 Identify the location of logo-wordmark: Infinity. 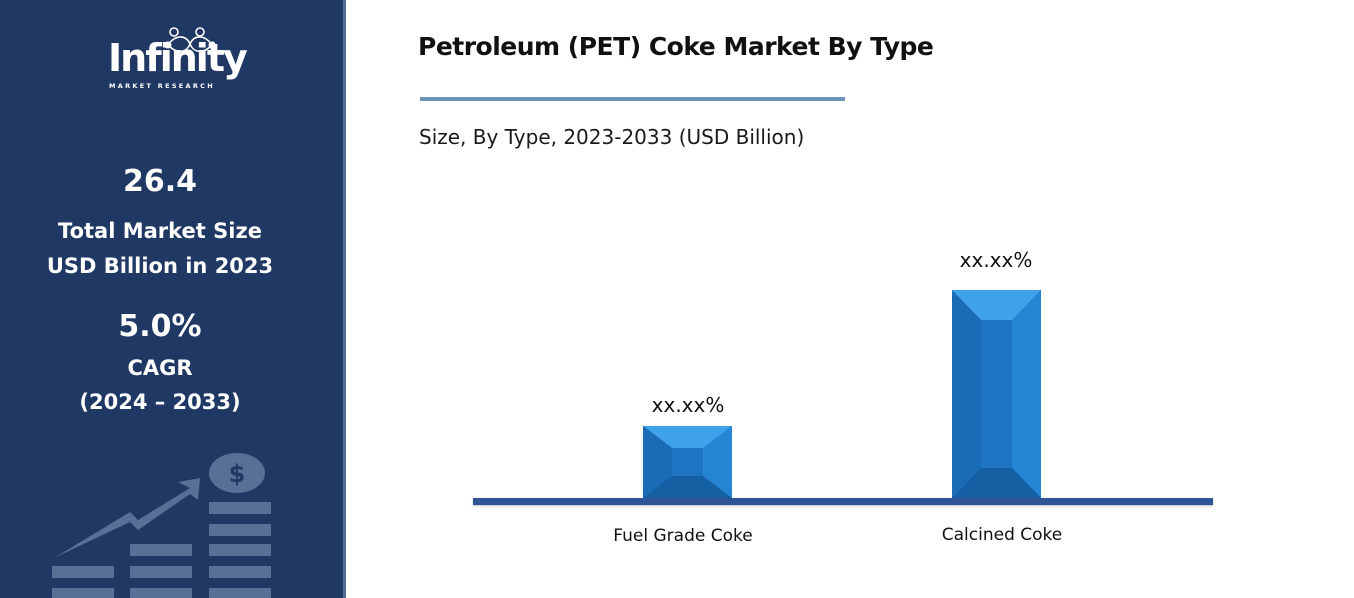
(178, 58).